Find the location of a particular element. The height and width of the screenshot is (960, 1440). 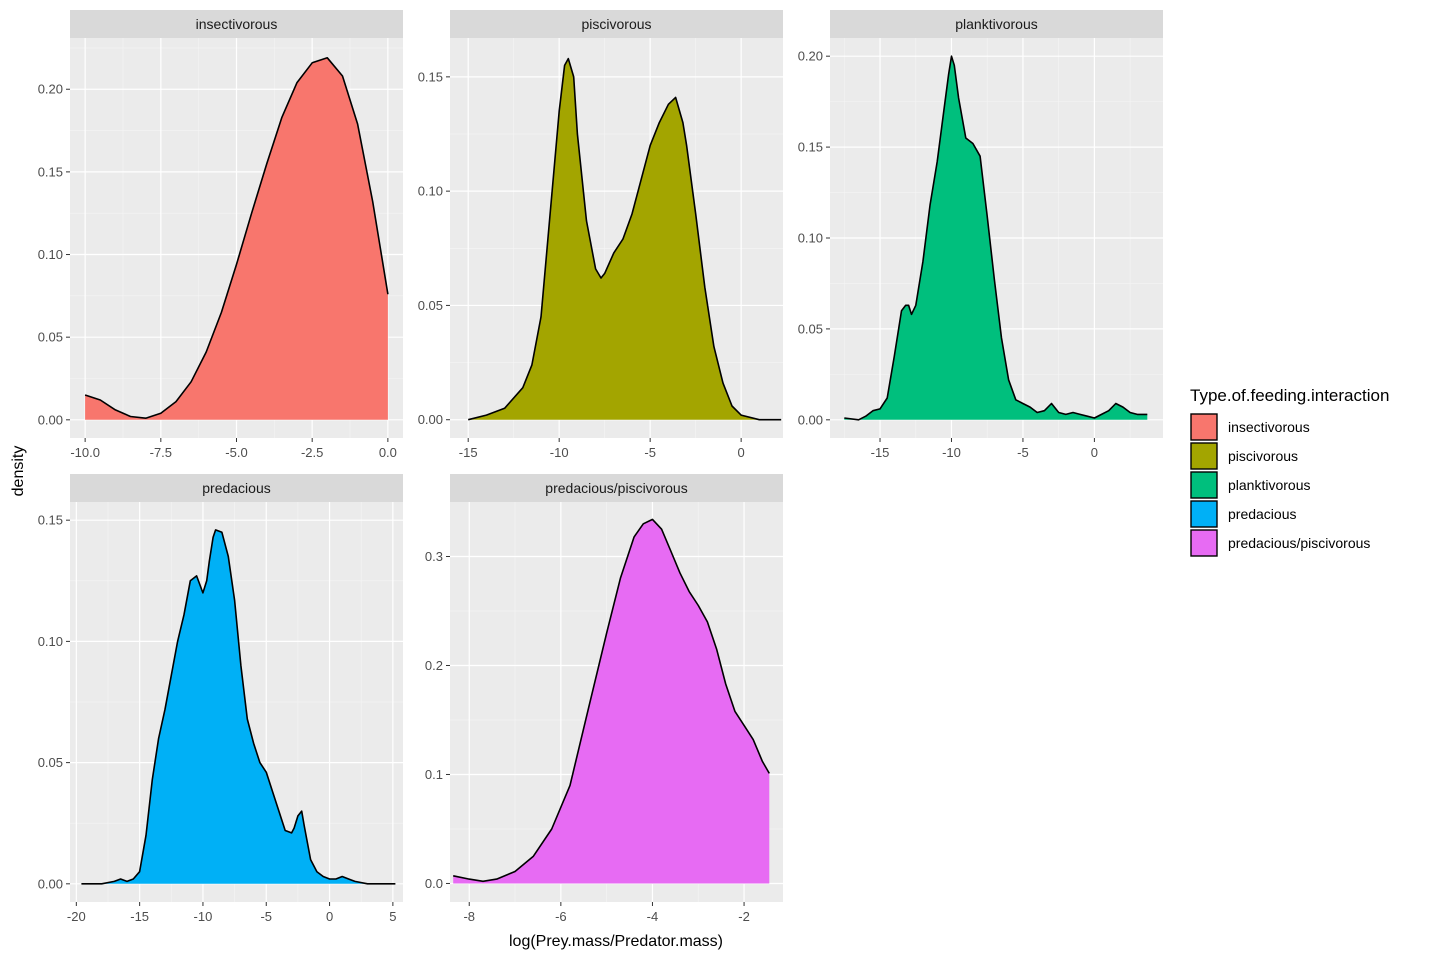

facet-panel: piscivorous 0.00 0.05 0.10 0.15 -15 -10 -5 0 is located at coordinates (600, 235).